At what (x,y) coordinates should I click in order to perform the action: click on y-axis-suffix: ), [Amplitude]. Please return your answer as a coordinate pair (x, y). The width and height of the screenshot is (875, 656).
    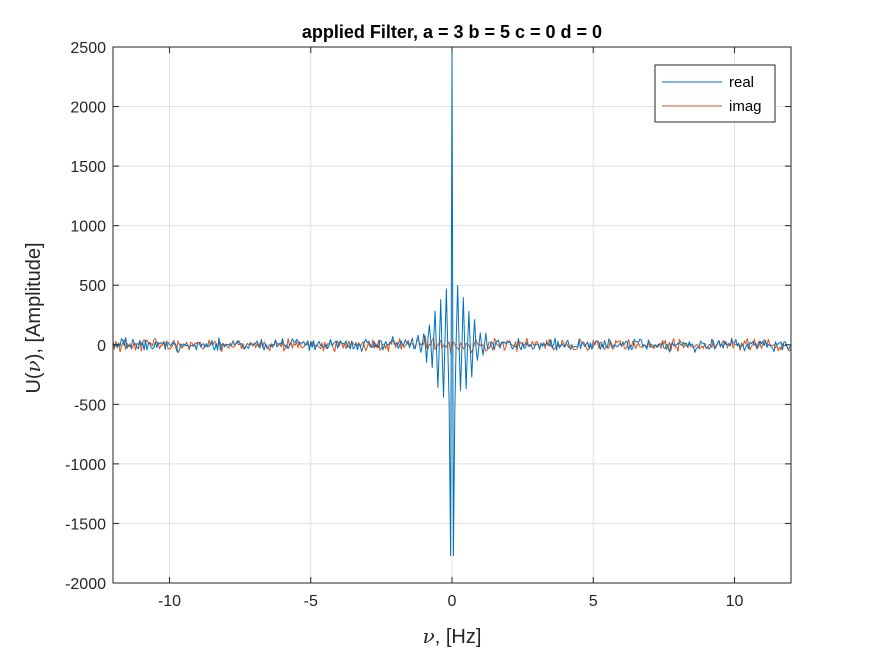
    Looking at the image, I should click on (34, 301).